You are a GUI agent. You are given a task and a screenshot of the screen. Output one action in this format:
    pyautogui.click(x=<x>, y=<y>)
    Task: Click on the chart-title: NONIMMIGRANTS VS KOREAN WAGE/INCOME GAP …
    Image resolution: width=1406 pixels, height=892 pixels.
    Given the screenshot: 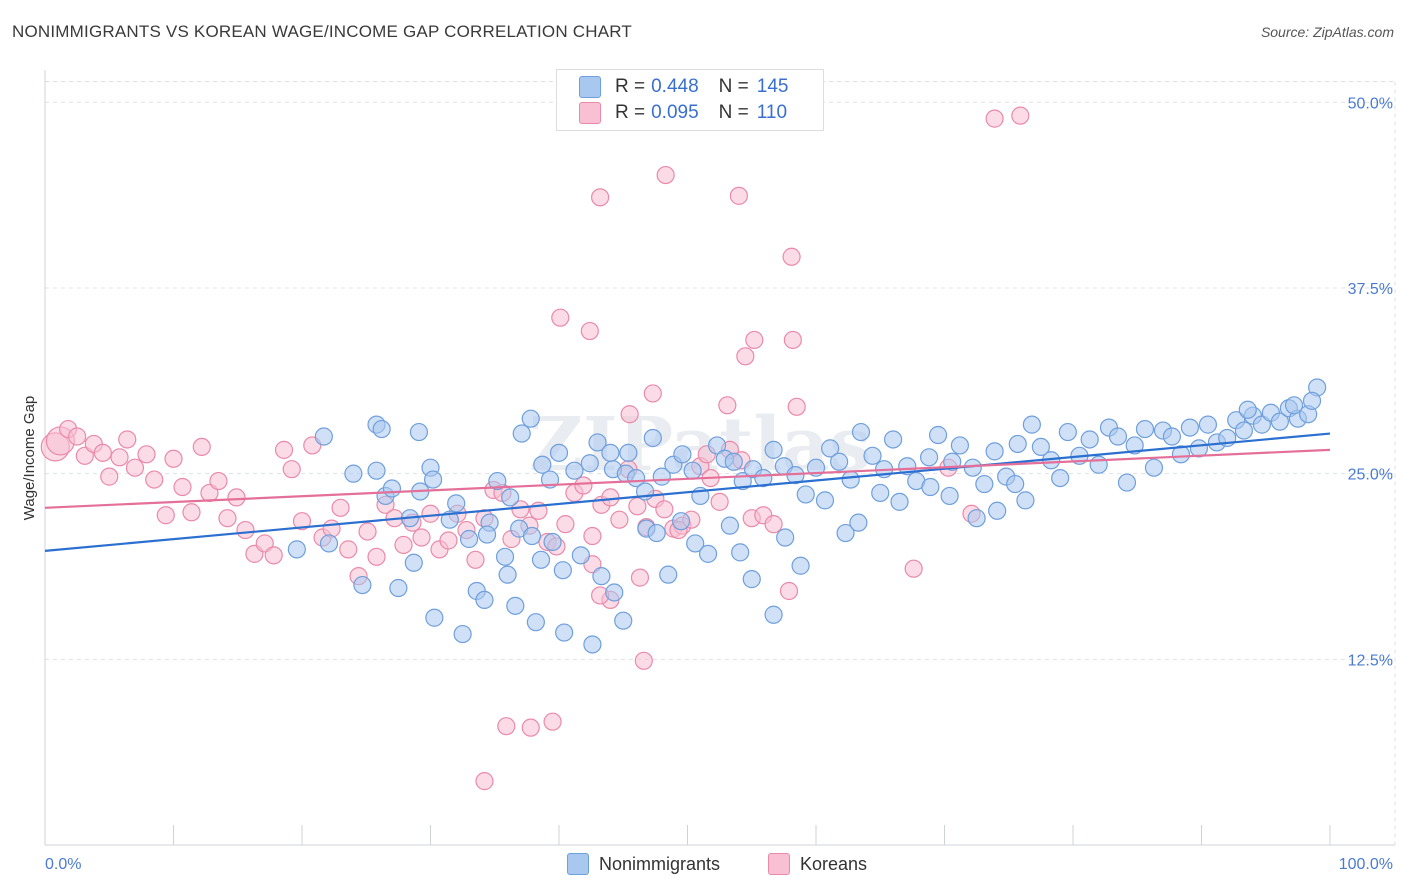 What is the action you would take?
    pyautogui.click(x=322, y=31)
    